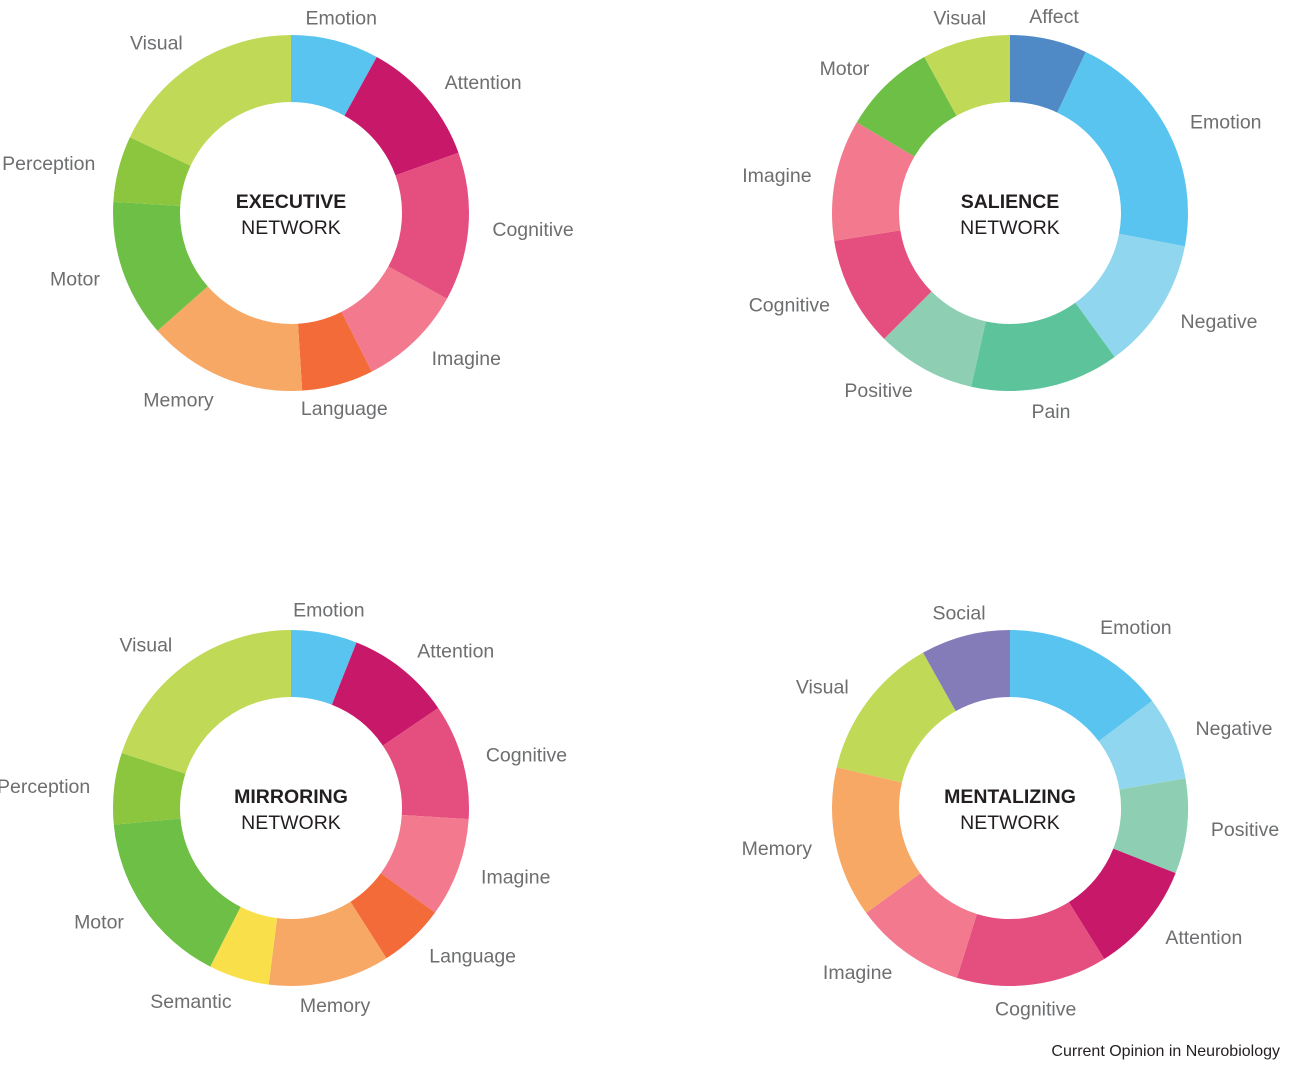 The height and width of the screenshot is (1074, 1293). Describe the element at coordinates (1010, 797) in the screenshot. I see `chart-title-bold: MENTALIZING` at that location.